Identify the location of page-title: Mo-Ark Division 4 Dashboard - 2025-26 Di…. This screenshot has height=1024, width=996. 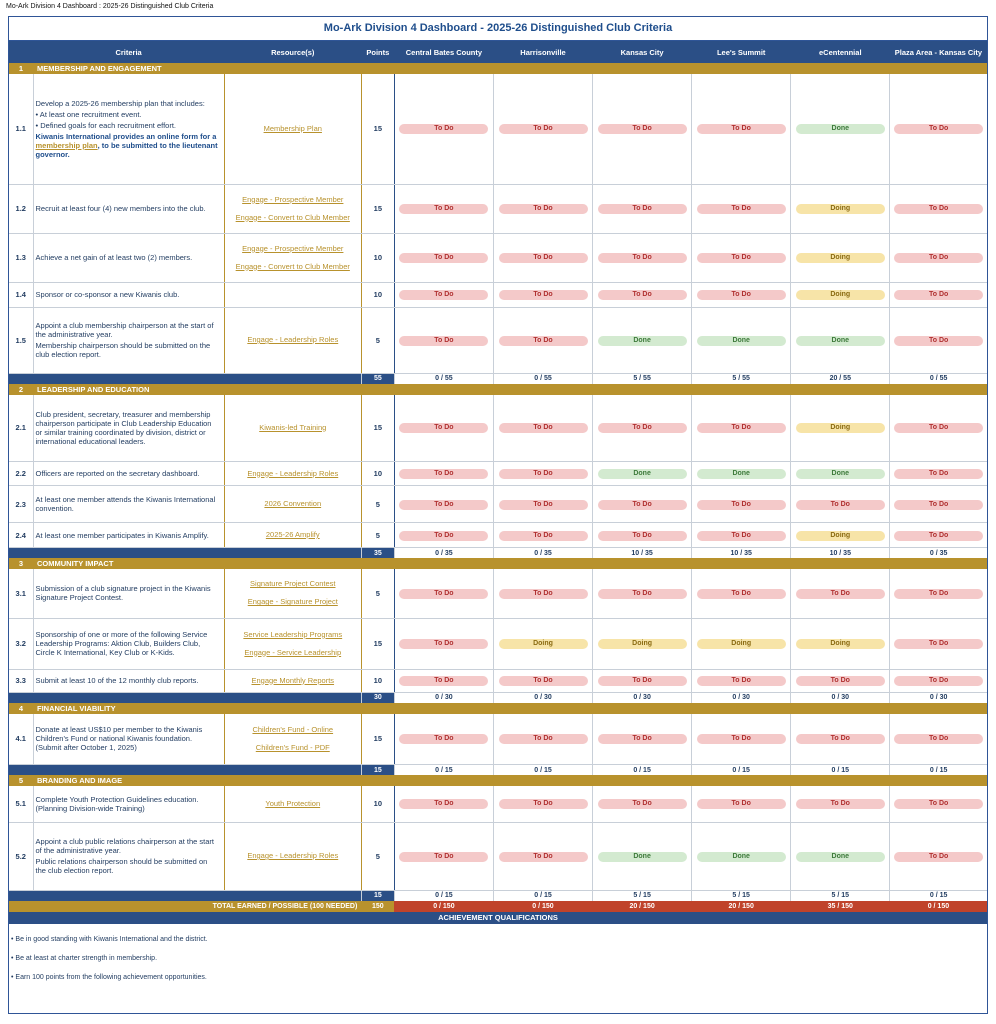
(498, 29).